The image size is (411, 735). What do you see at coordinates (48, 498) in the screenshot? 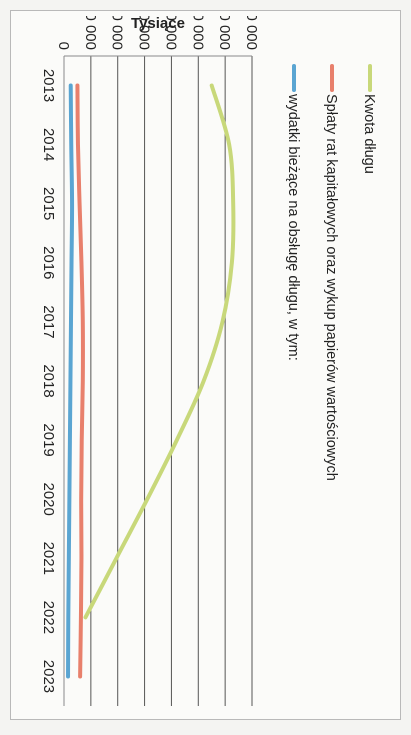
I see `x-tick-label: 2020` at bounding box center [48, 498].